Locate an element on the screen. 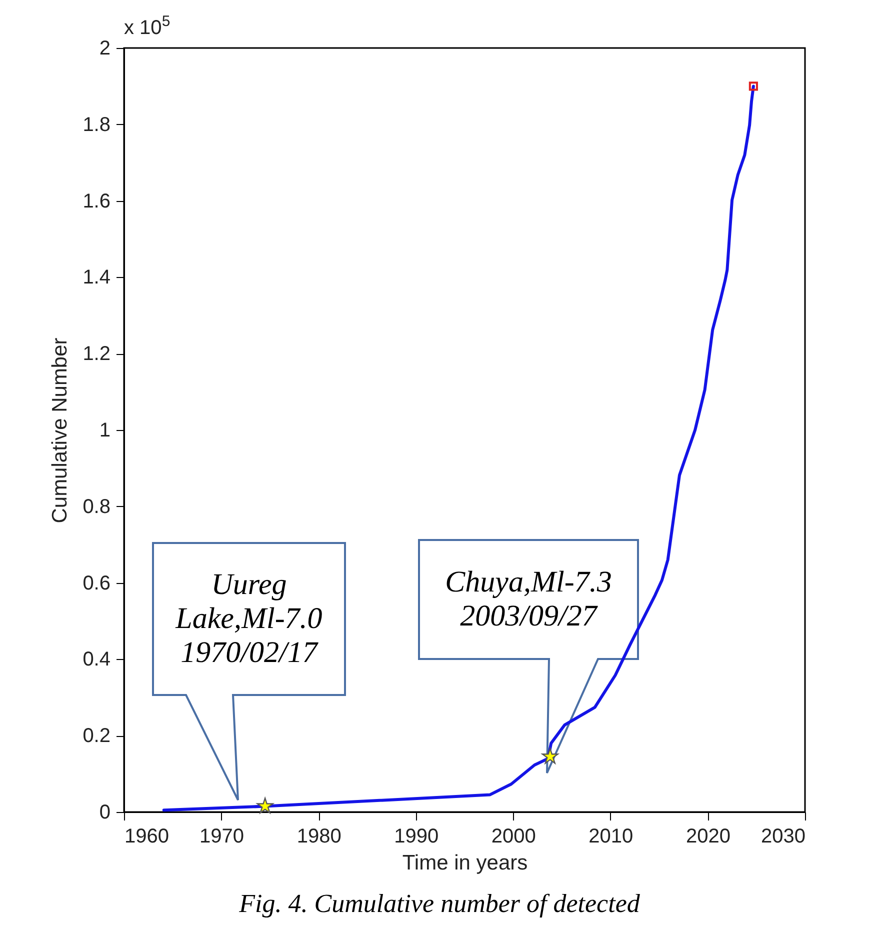 The image size is (879, 925). y-tick-label: 1.4 is located at coordinates (96, 277).